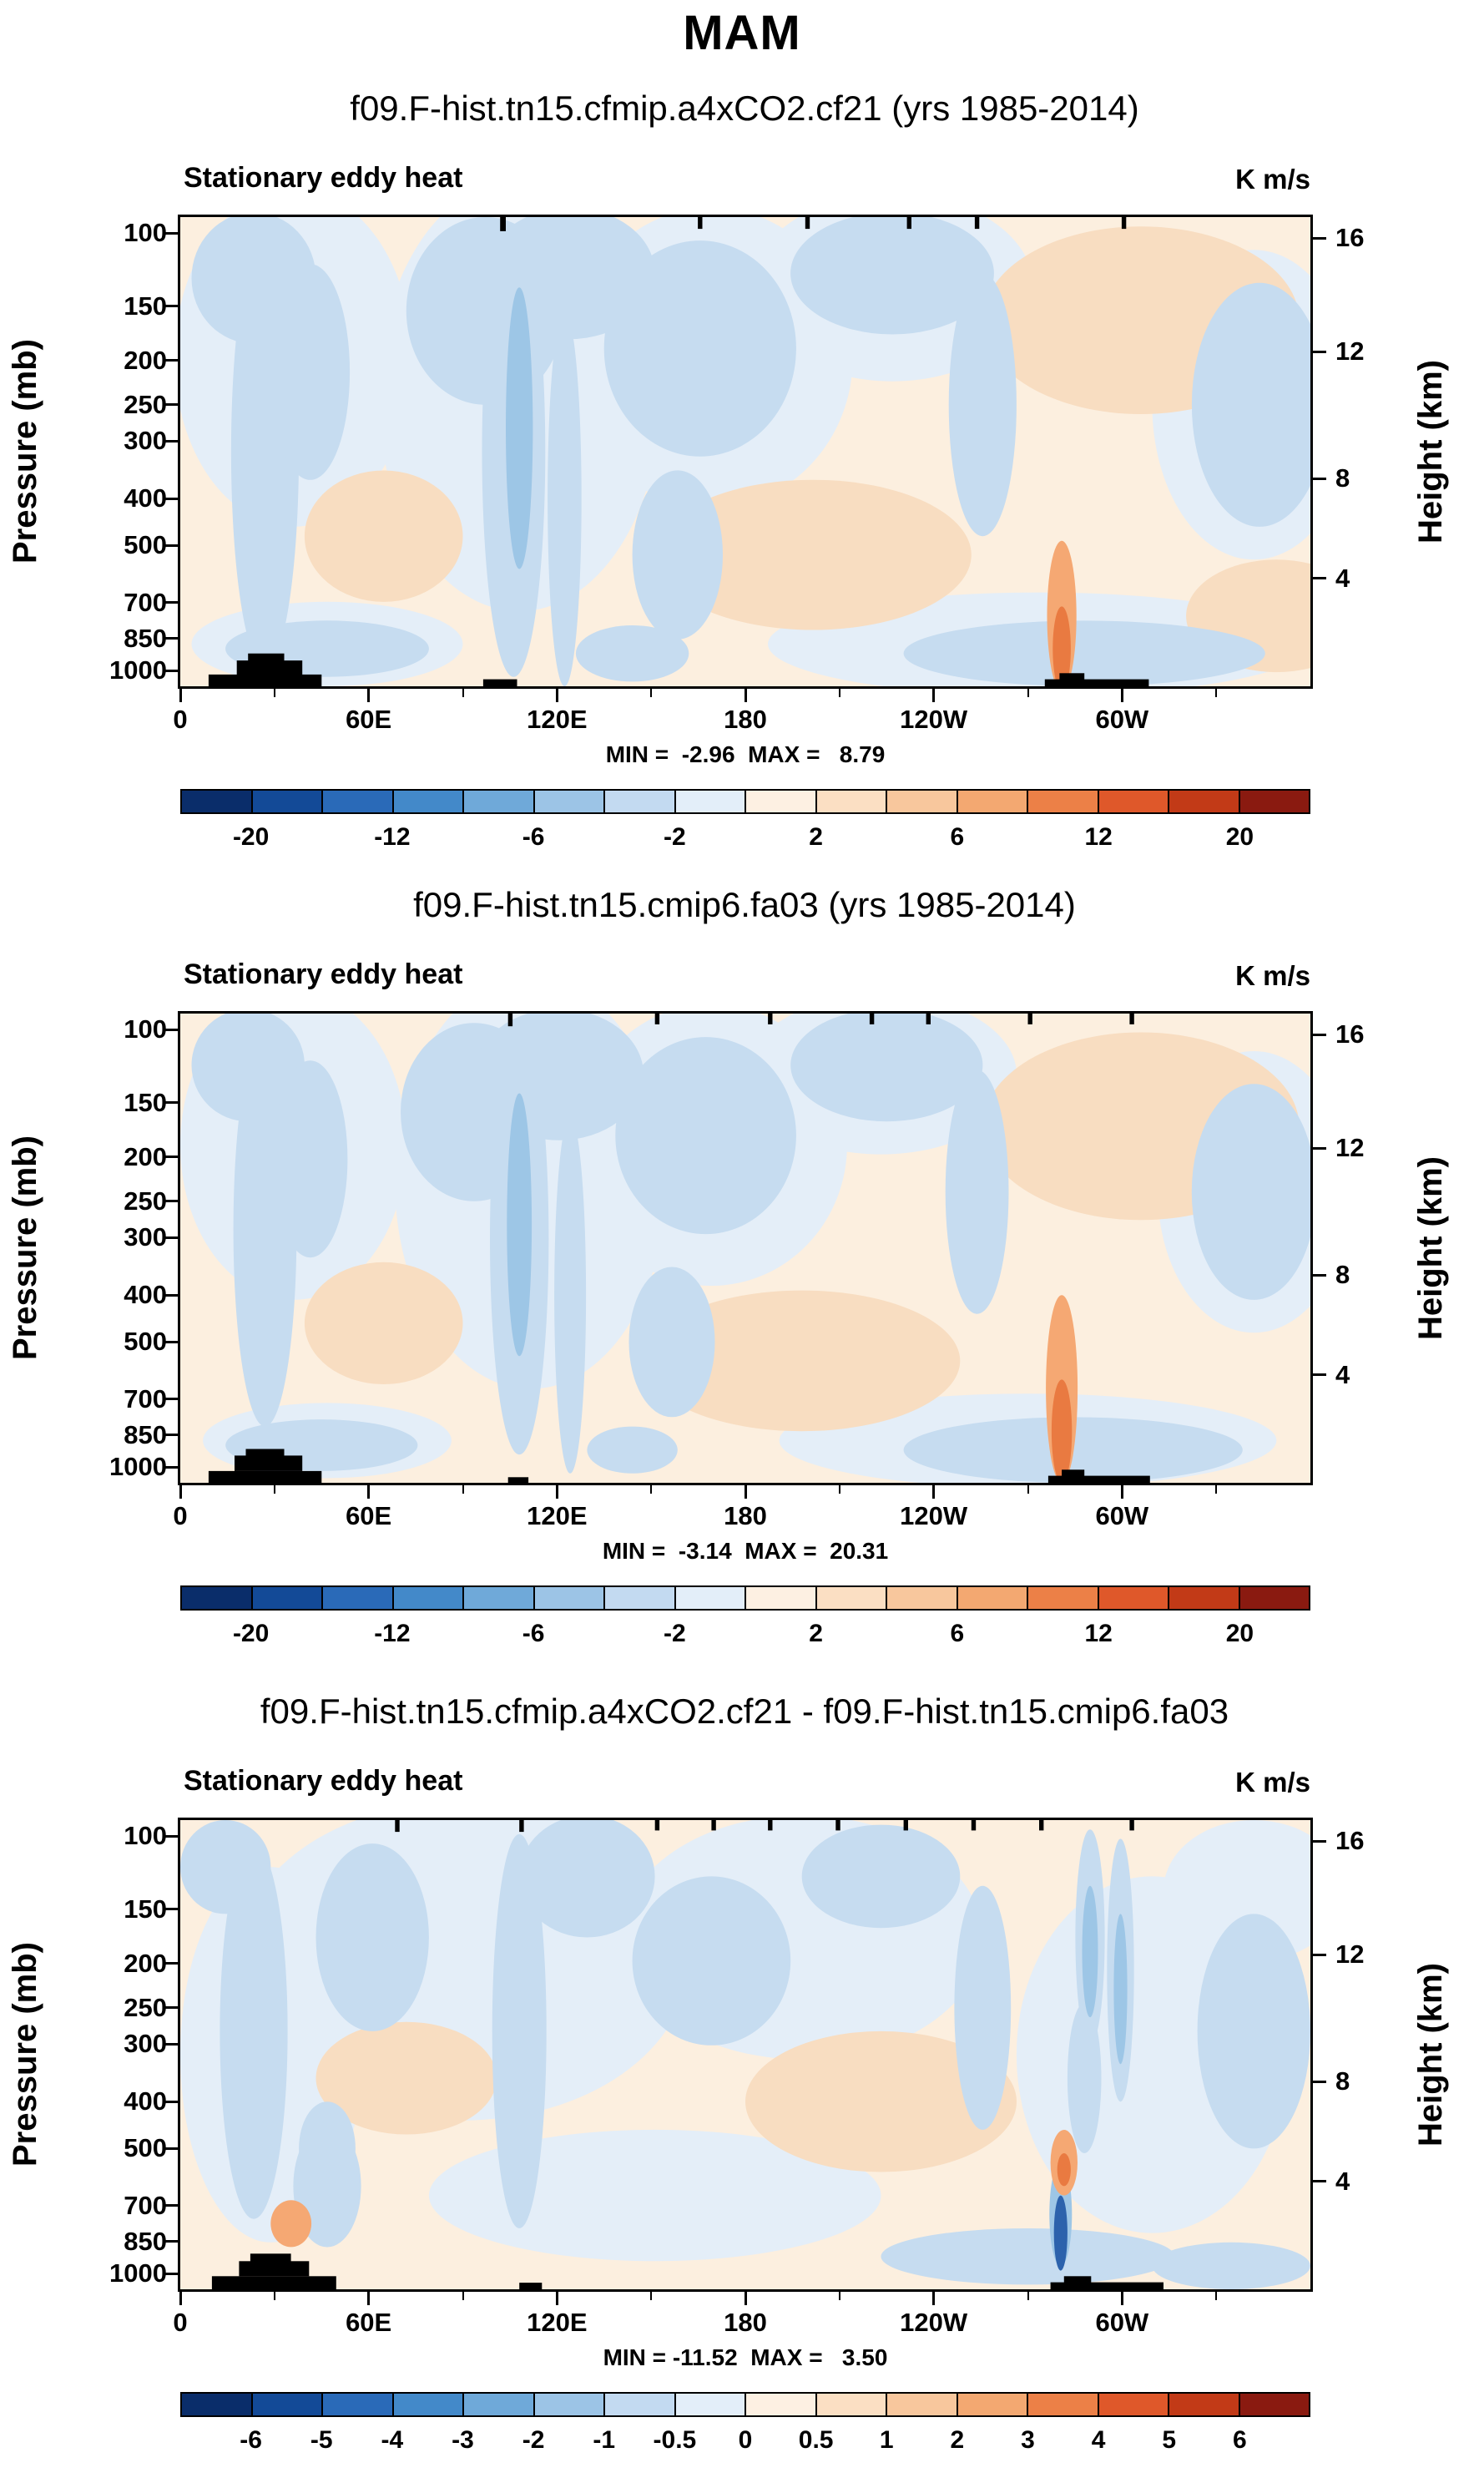 Image resolution: width=1484 pixels, height=2483 pixels. What do you see at coordinates (1430, 452) in the screenshot?
I see `height-axis-title-text: Height (km)` at bounding box center [1430, 452].